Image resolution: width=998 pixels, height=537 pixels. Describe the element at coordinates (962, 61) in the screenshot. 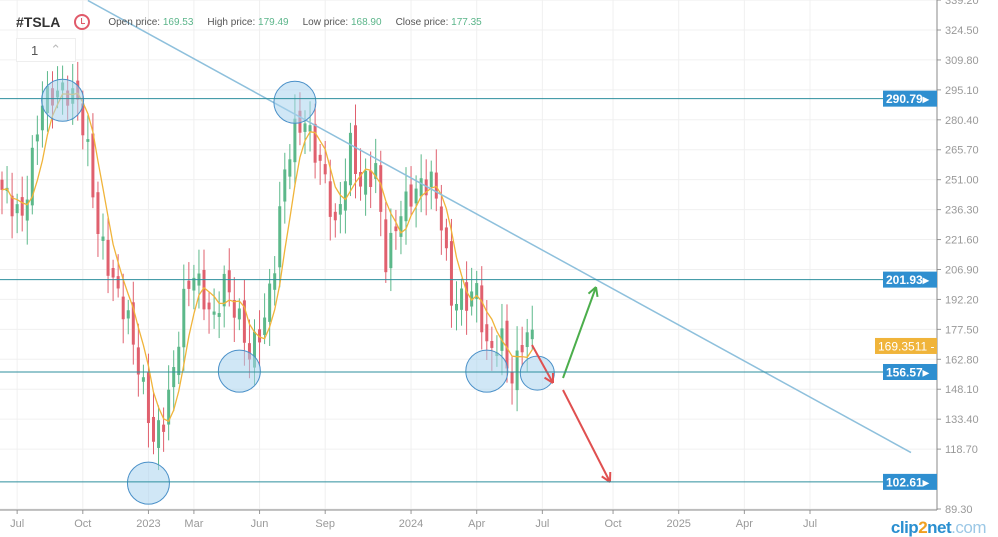

I see `y-tick-label: 309.80` at that location.